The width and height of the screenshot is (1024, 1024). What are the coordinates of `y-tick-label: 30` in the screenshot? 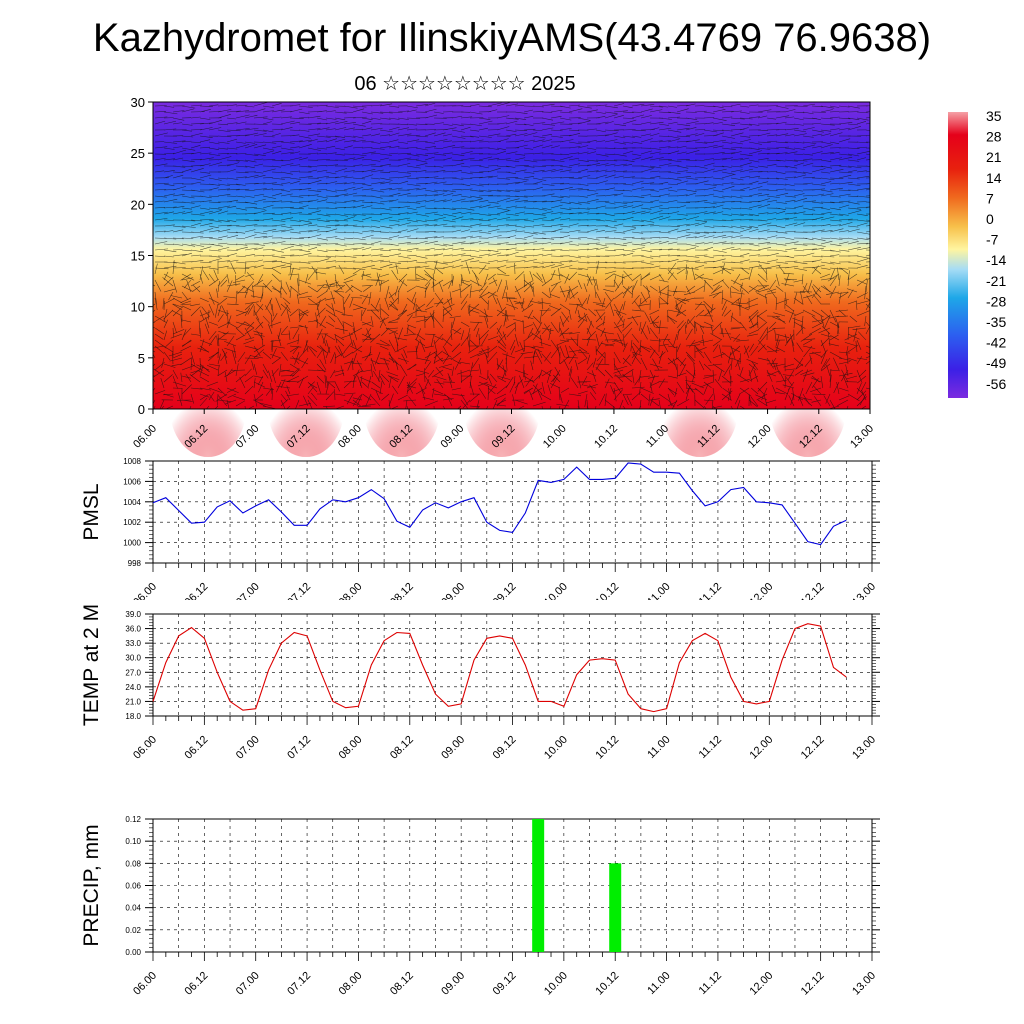 It's located at (138, 102).